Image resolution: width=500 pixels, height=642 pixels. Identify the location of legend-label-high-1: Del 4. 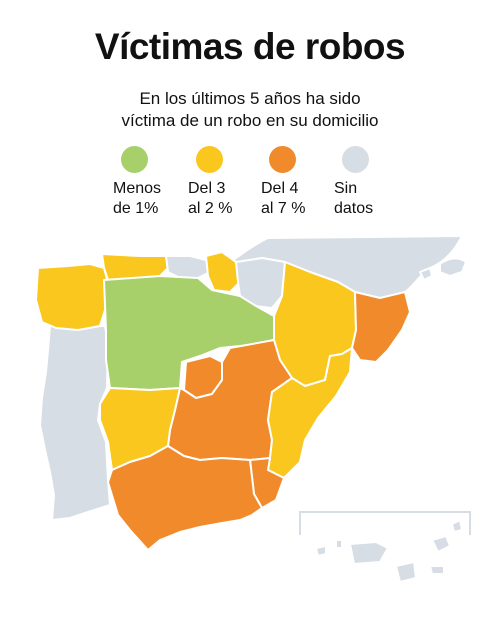
(280, 188).